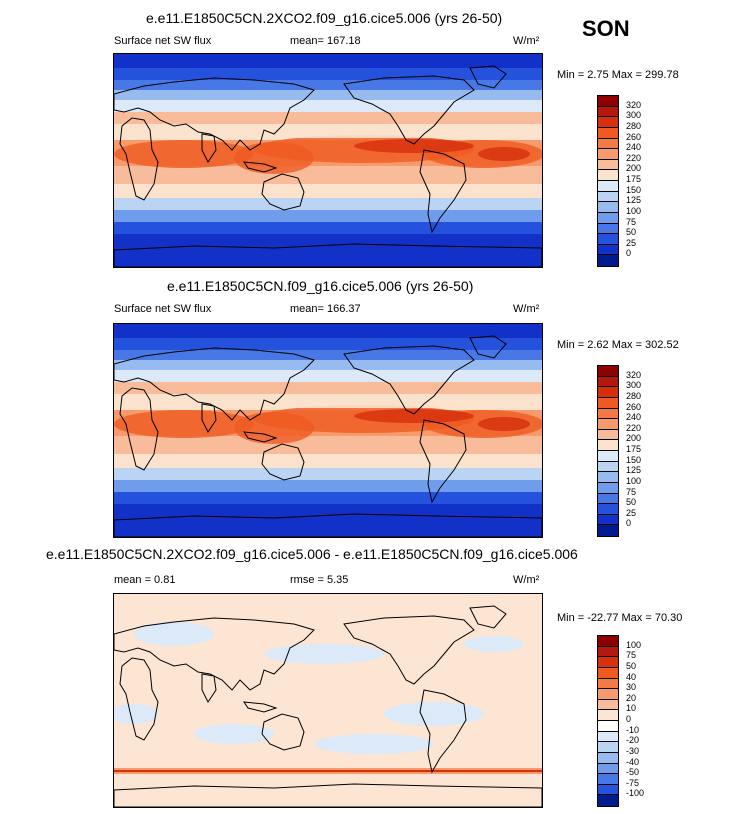  I want to click on colorbar-tick-label: -10, so click(633, 729).